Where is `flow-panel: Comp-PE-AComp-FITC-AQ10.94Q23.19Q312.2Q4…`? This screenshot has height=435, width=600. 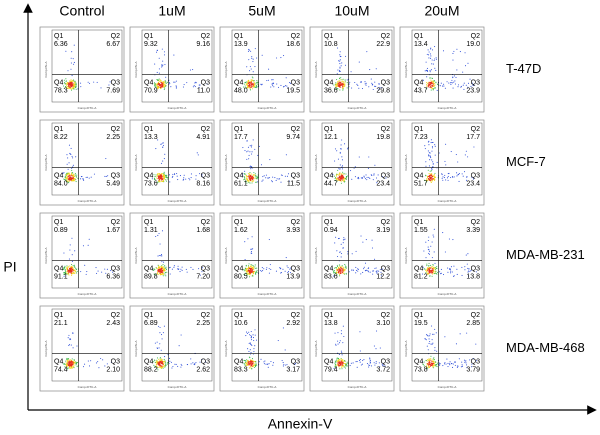
flow-panel: Comp-PE-AComp-FITC-AQ10.94Q23.19Q312.2Q4… is located at coordinates (352, 255).